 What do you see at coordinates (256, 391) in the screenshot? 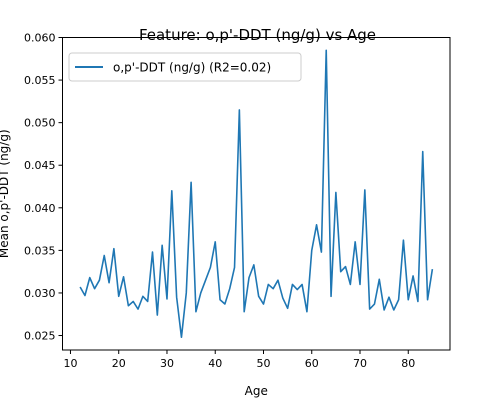
I see `x-axis-label: Age` at bounding box center [256, 391].